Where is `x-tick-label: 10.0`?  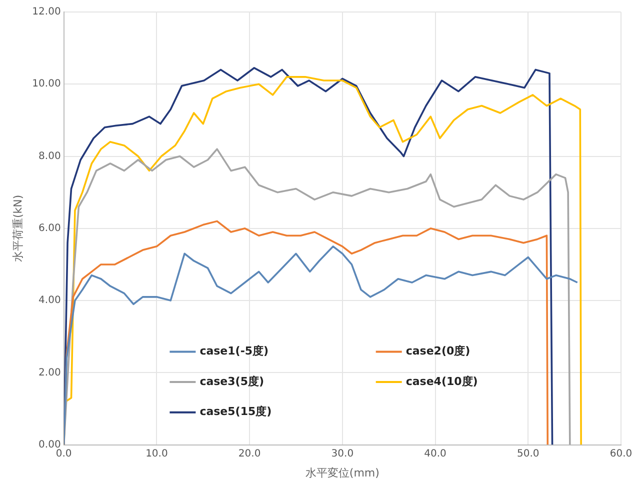
x-tick-label: 10.0 is located at coordinates (157, 454).